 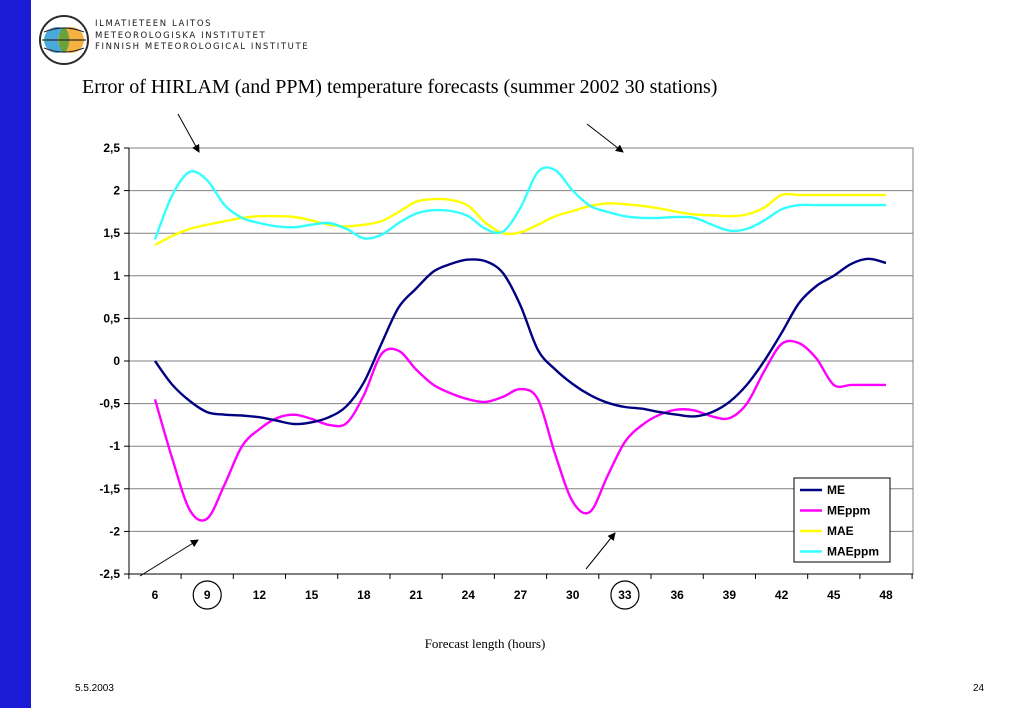 What do you see at coordinates (521, 595) in the screenshot?
I see `x-tick-label: 27` at bounding box center [521, 595].